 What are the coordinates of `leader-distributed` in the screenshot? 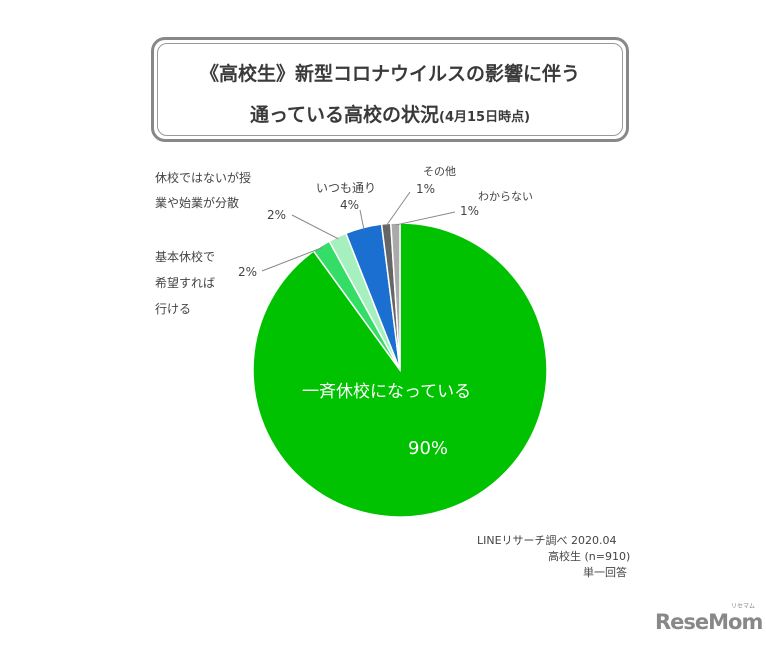 It's located at (315, 227).